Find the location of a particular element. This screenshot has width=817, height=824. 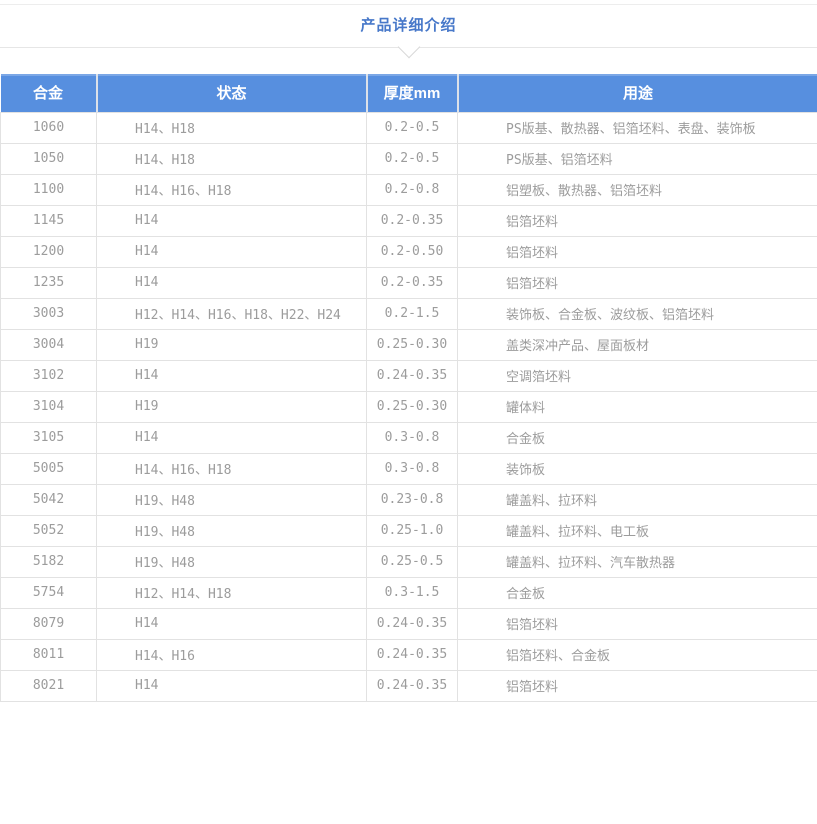

cell-alloy: 5052 is located at coordinates (49, 530).